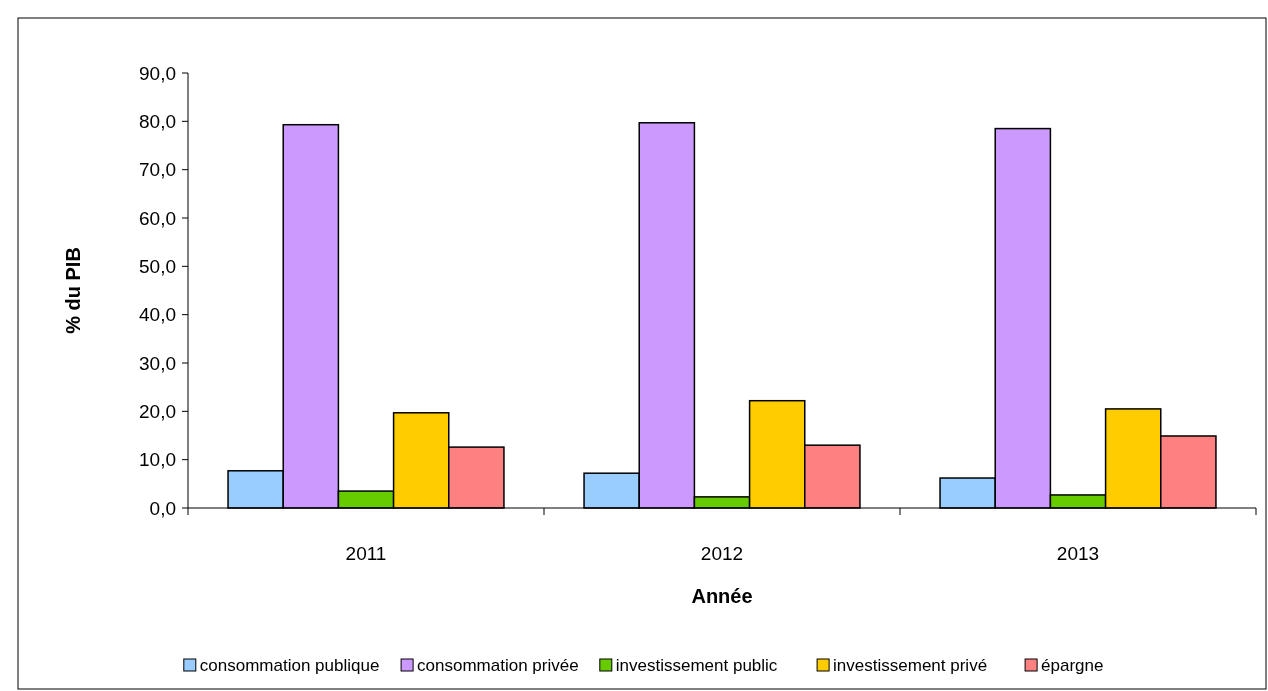 The image size is (1268, 691). What do you see at coordinates (366, 553) in the screenshot?
I see `x-tick-label: 2011` at bounding box center [366, 553].